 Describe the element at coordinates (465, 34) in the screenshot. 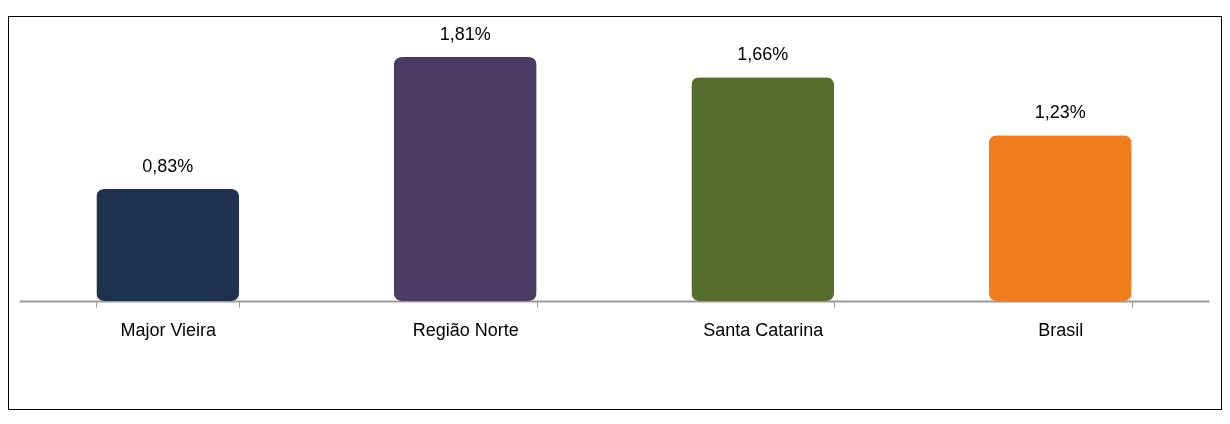

I see `data-label: 1,81%` at that location.